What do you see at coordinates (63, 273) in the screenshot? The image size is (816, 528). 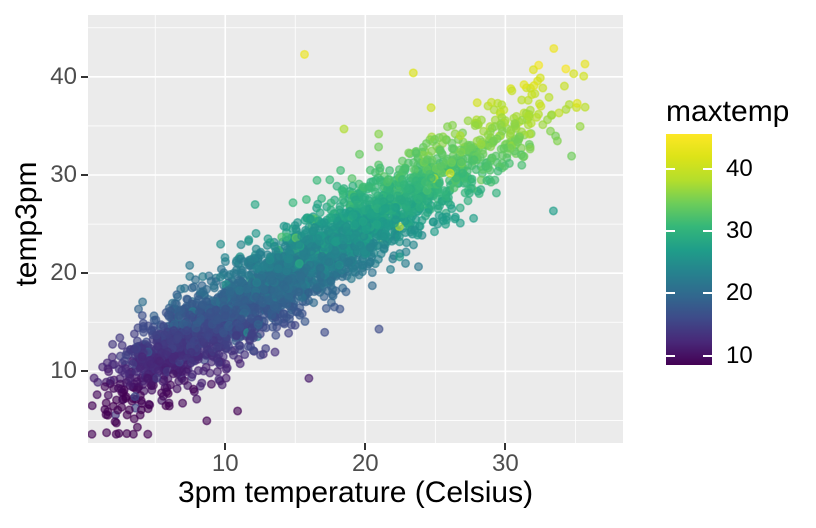 I see `y-axis-tick-label: 20` at bounding box center [63, 273].